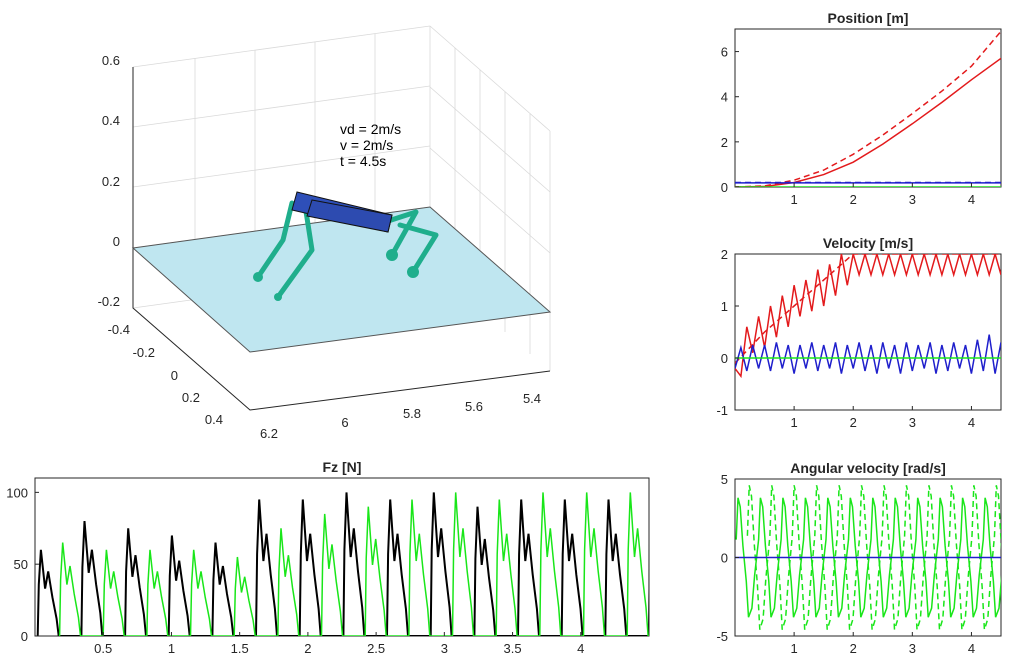  I want to click on y-tick-label: -0.2, so click(144, 352).